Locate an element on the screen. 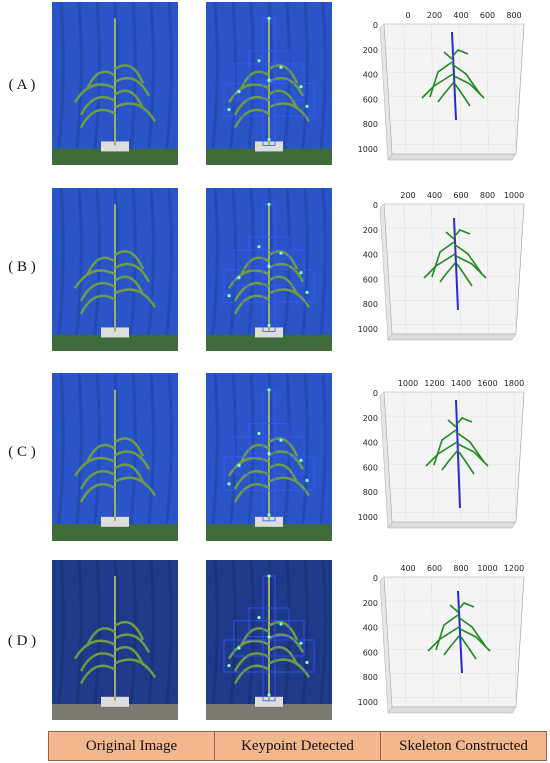 The width and height of the screenshot is (550, 763). original-image-c is located at coordinates (115, 457).